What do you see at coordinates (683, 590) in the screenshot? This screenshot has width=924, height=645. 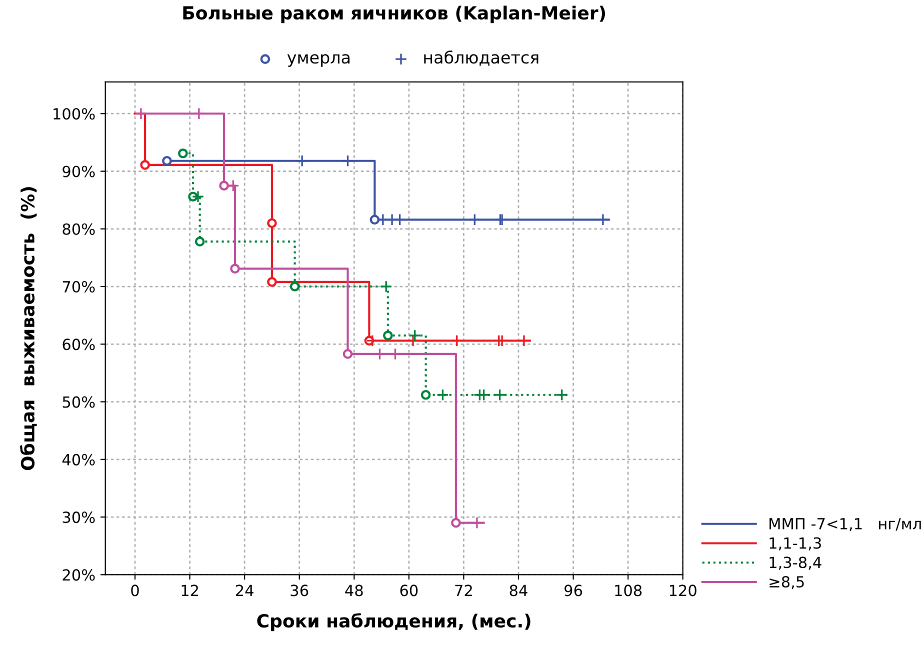 I see `x-tick-label: 120` at bounding box center [683, 590].